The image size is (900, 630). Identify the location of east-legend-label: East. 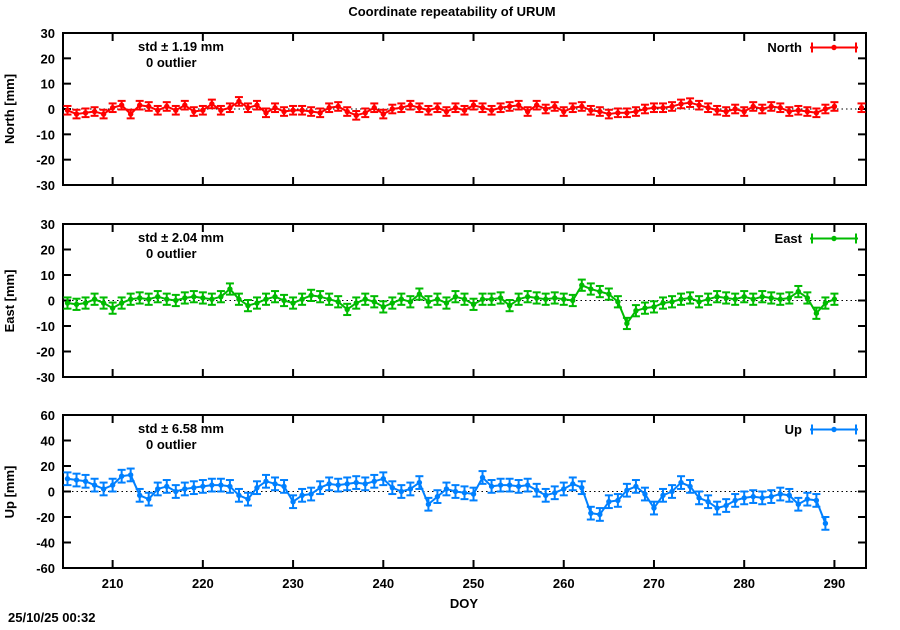
(789, 238).